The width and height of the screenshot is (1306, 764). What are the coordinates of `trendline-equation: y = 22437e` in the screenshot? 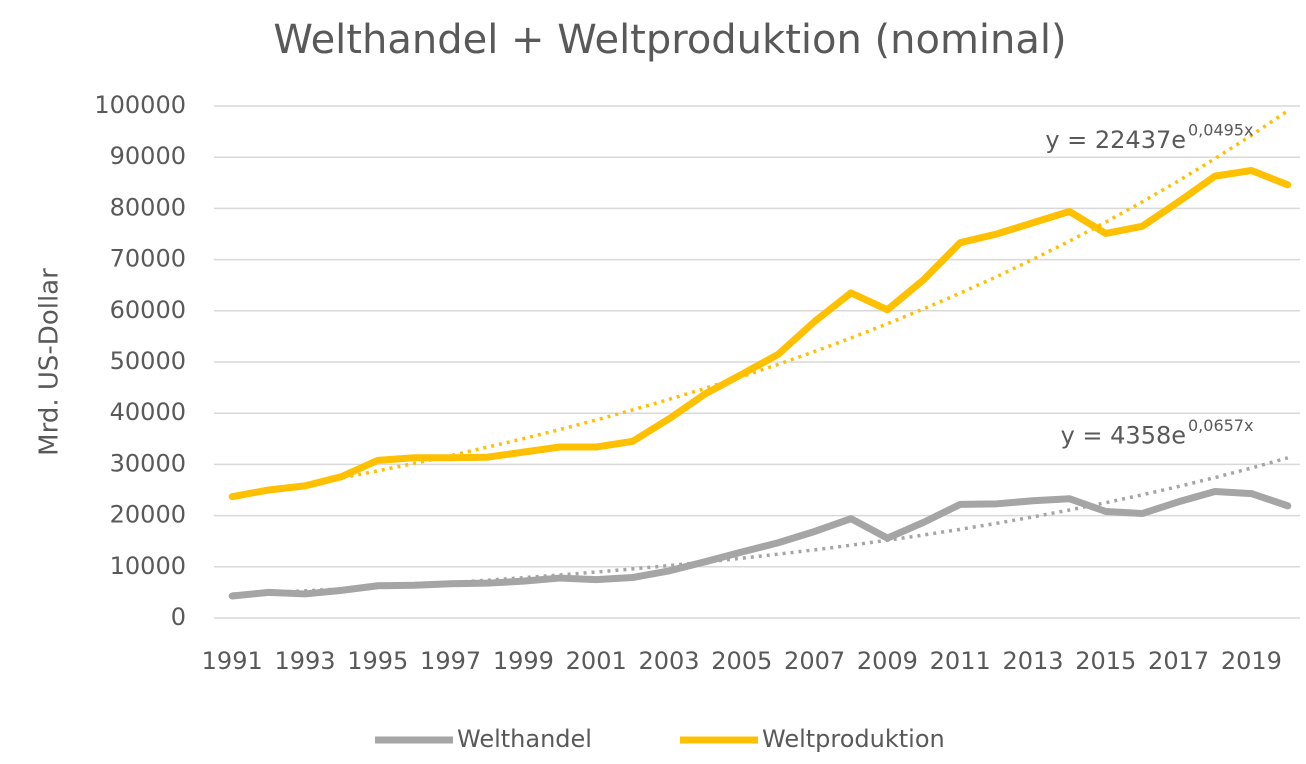 It's located at (1115, 140).